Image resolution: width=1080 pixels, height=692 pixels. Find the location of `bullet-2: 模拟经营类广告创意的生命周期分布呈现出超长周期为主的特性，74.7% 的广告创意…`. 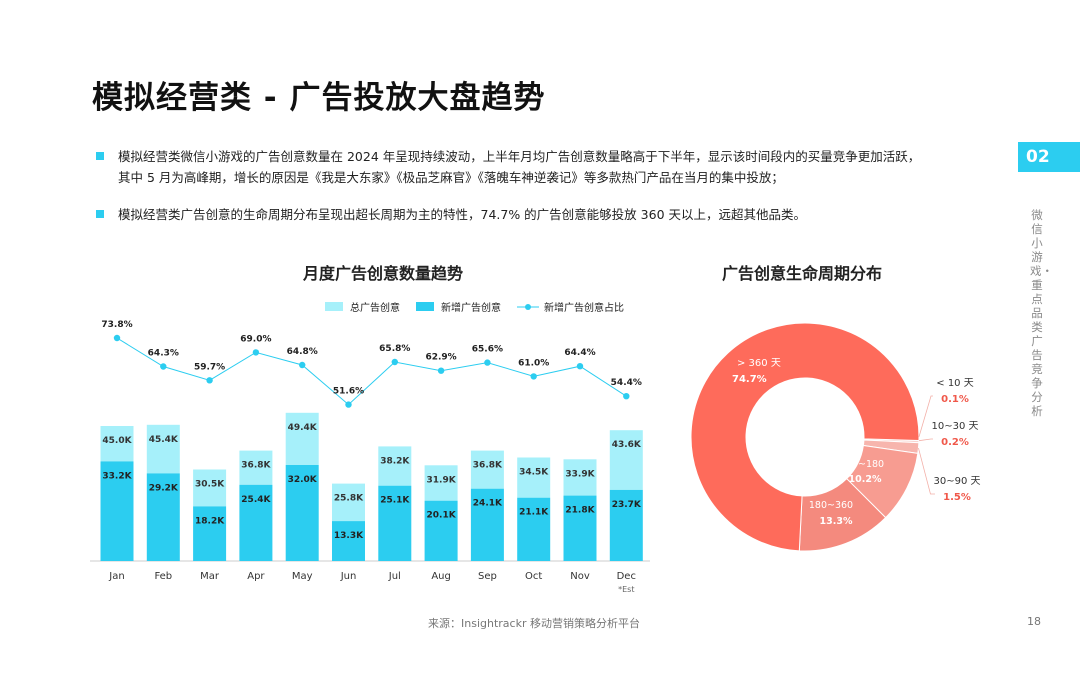

bullet-2: 模拟经营类广告创意的生命周期分布呈现出超长周期为主的特性，74.7% 的广告创意… is located at coordinates (451, 214).